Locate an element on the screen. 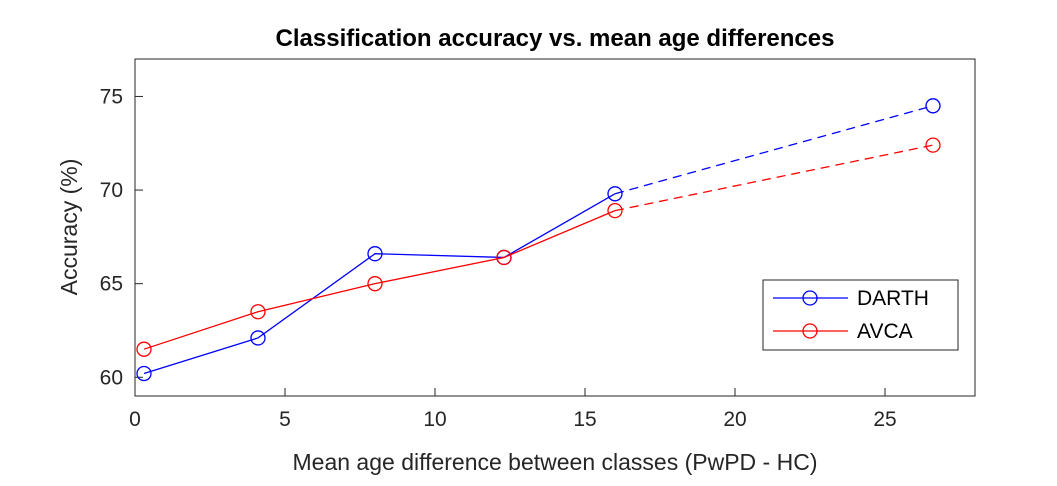 The width and height of the screenshot is (1057, 486). y-tick-label: 75 is located at coordinates (111, 96).